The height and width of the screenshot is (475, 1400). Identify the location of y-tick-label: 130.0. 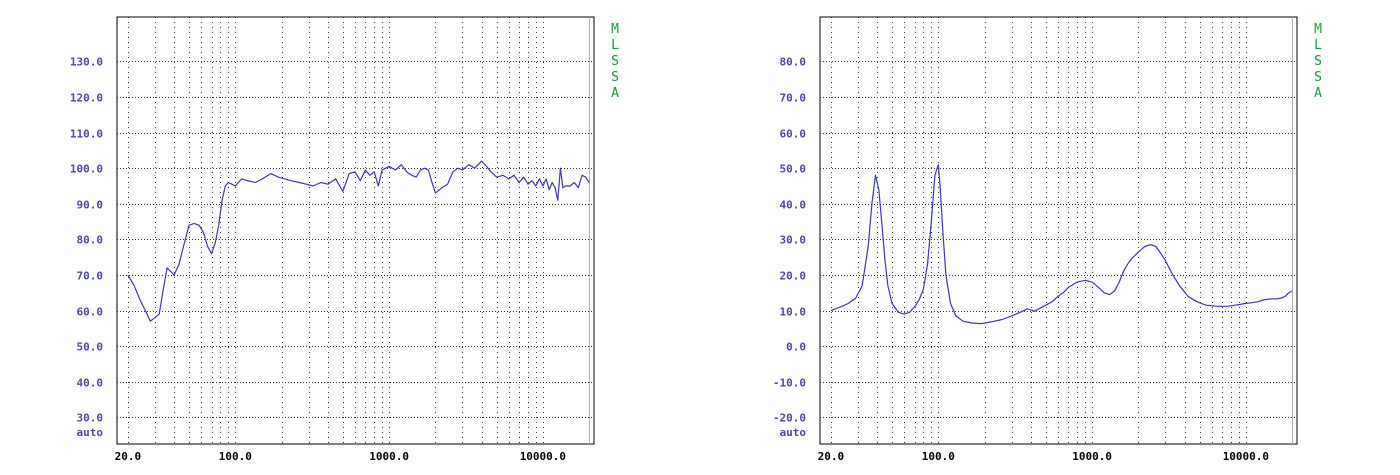
(86, 62).